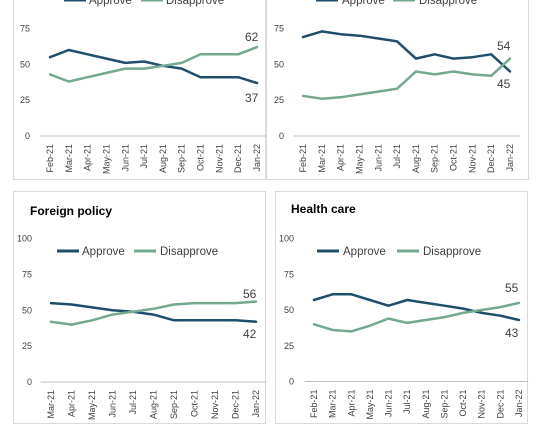 This screenshot has width=543, height=426. What do you see at coordinates (250, 294) in the screenshot?
I see `end-label-disapprove: 56` at bounding box center [250, 294].